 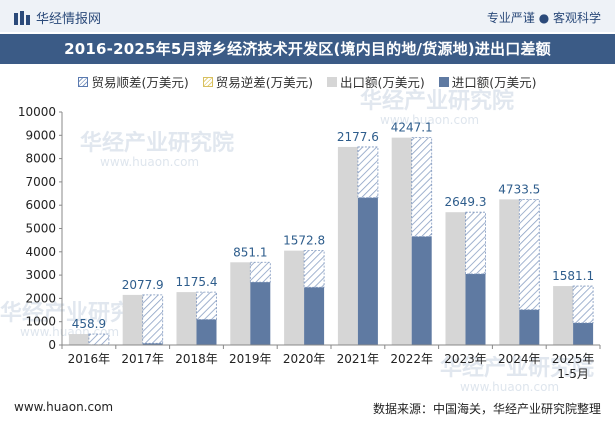 I want to click on x-tick-label: 2017年, so click(x=142, y=359).